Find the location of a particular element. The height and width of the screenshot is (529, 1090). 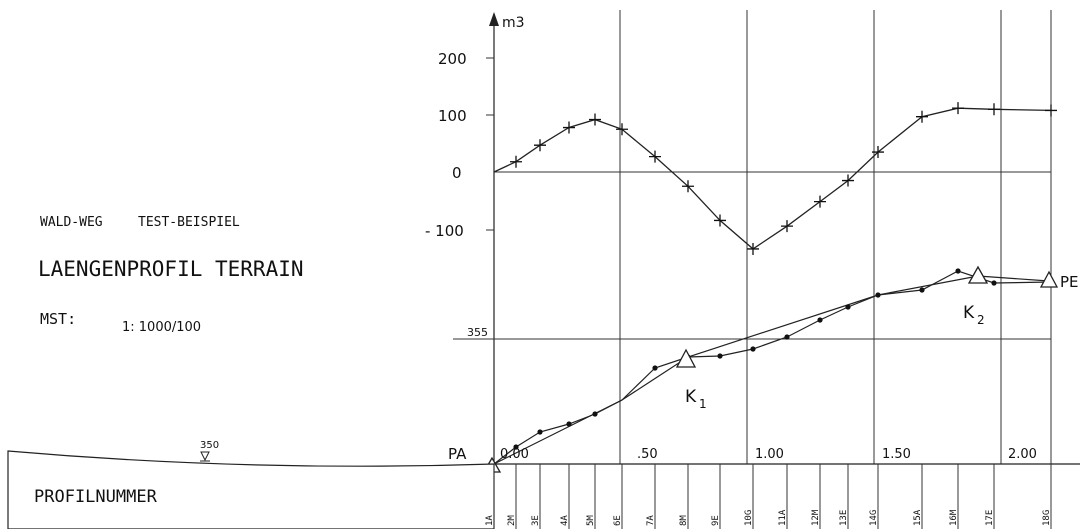

dist-1-50: 1.50 is located at coordinates (896, 454).